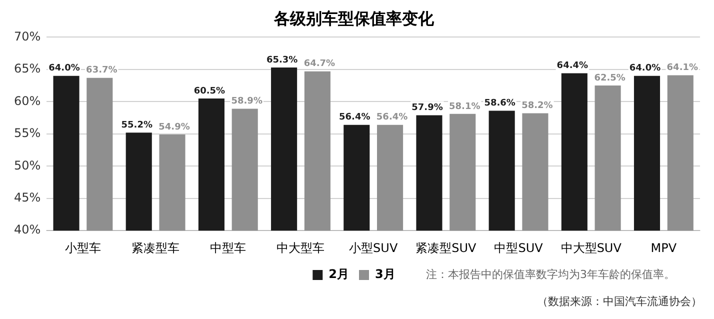 This screenshot has height=319, width=714. Describe the element at coordinates (228, 247) in the screenshot. I see `x-tick-label: 中型车` at that location.